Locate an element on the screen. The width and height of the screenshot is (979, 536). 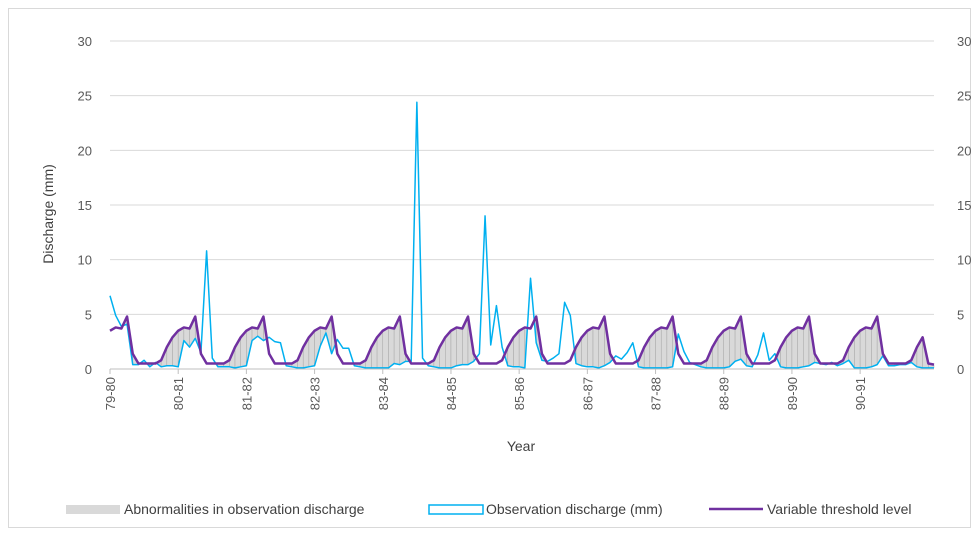
x-tick-label: 86-87 is located at coordinates (587, 393).